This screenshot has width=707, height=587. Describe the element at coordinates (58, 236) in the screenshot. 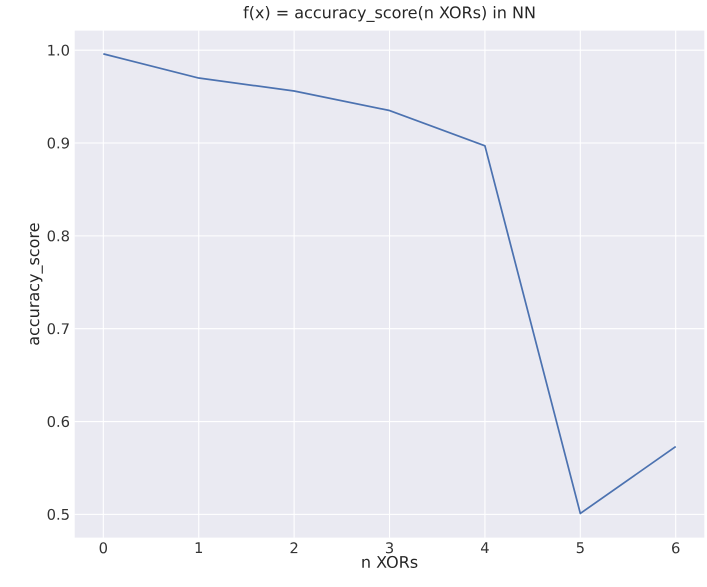

I see `y-tick-label: 0.8` at that location.